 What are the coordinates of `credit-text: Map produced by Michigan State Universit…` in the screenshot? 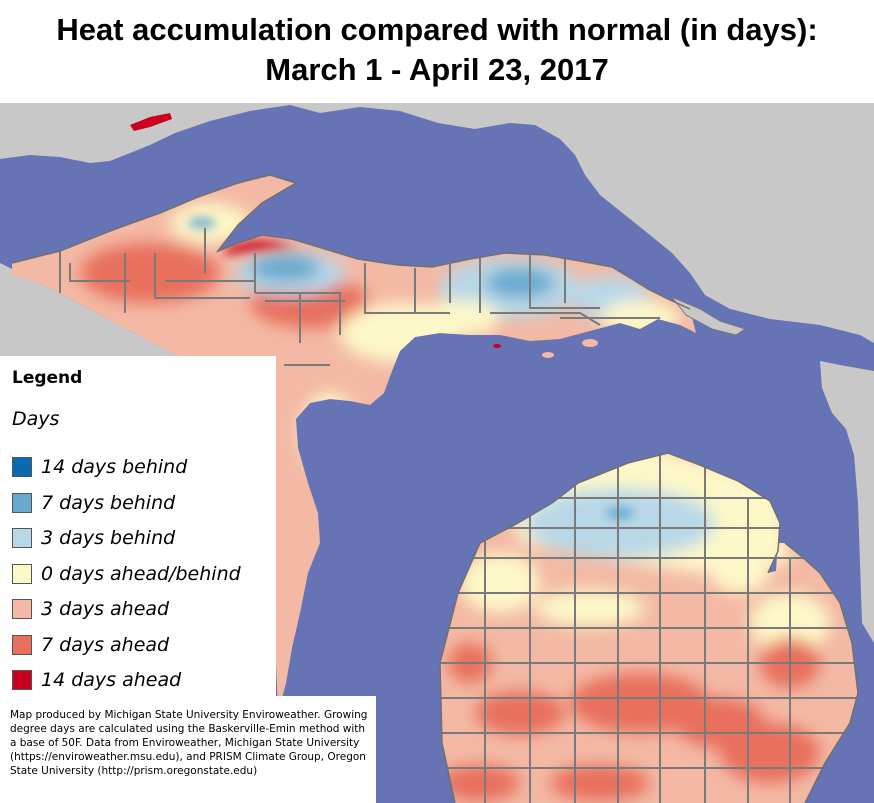 It's located at (189, 743).